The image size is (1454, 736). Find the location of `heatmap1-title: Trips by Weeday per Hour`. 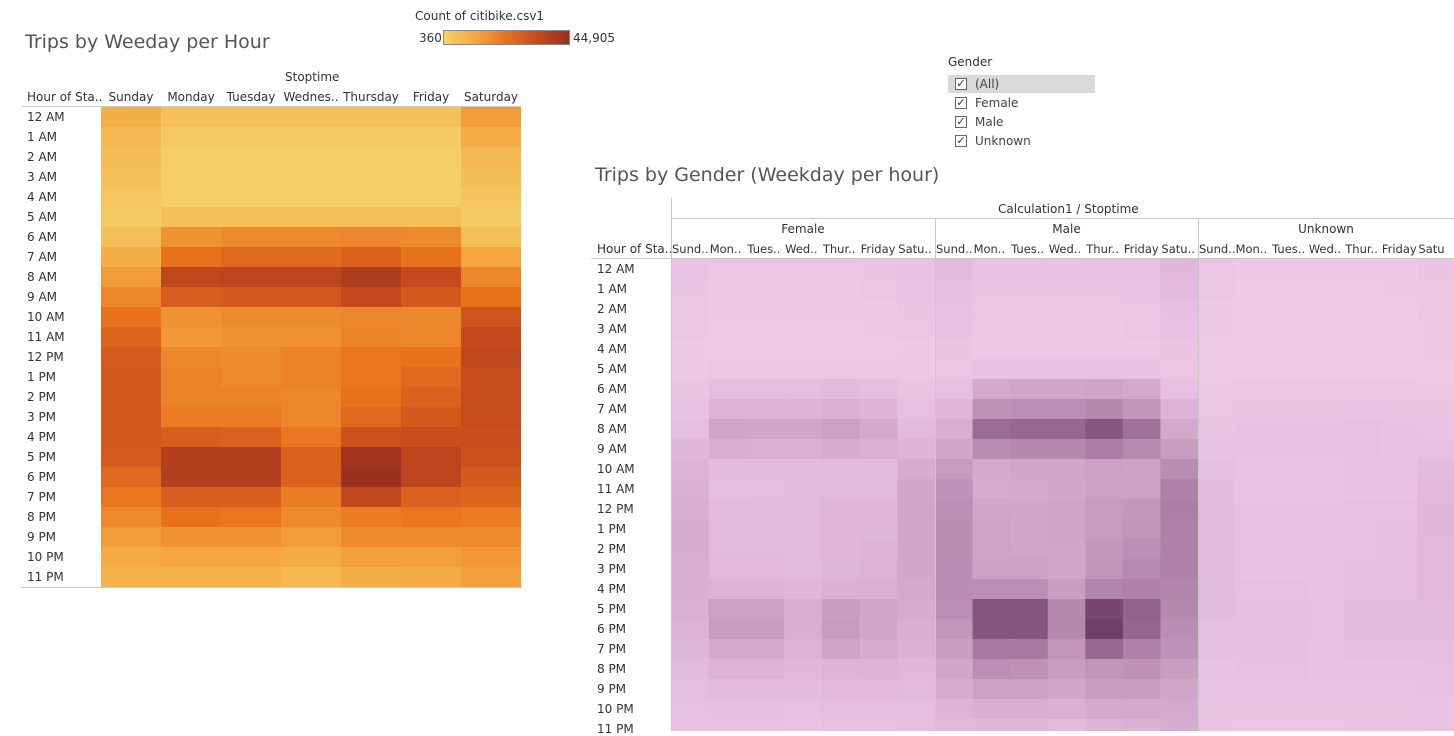

heatmap1-title: Trips by Weeday per Hour is located at coordinates (147, 42).